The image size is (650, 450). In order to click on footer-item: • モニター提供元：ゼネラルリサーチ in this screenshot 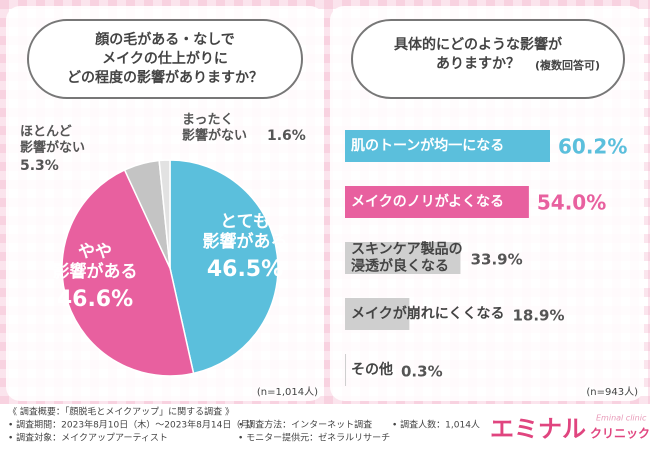, I will do `click(314, 438)`.